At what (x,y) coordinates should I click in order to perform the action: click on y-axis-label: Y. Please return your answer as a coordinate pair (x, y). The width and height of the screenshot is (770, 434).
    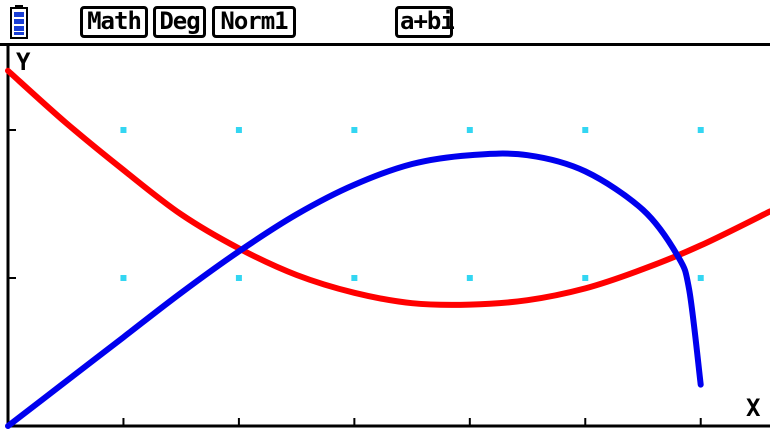
    Looking at the image, I should click on (23, 62).